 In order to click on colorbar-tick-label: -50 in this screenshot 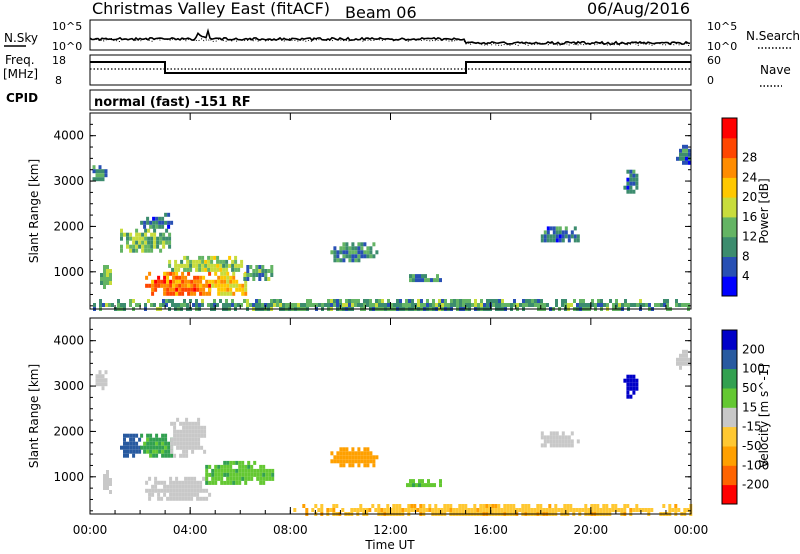, I will do `click(752, 446)`.